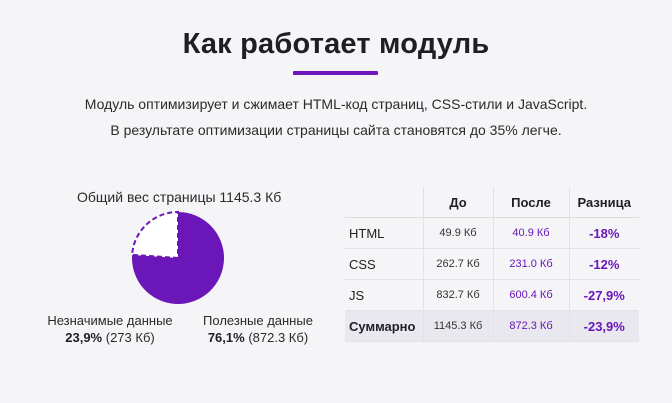 The image size is (672, 403). Describe the element at coordinates (531, 202) in the screenshot. I see `column-header-after: После` at that location.